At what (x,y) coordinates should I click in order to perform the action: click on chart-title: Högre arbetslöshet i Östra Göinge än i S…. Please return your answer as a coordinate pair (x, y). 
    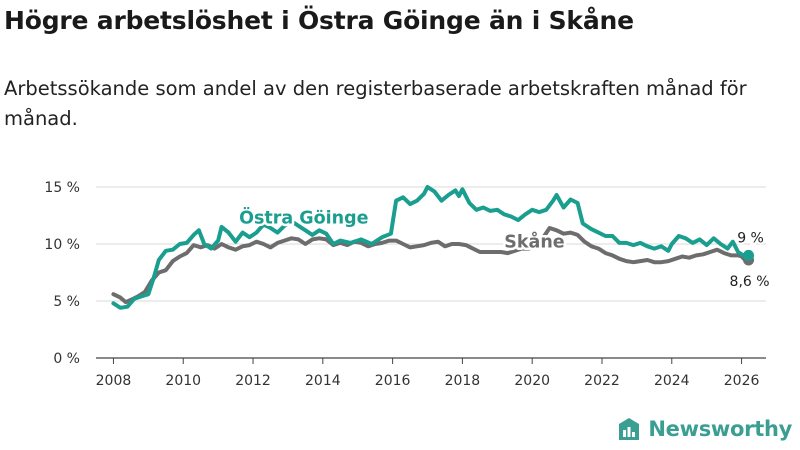
    Looking at the image, I should click on (319, 20).